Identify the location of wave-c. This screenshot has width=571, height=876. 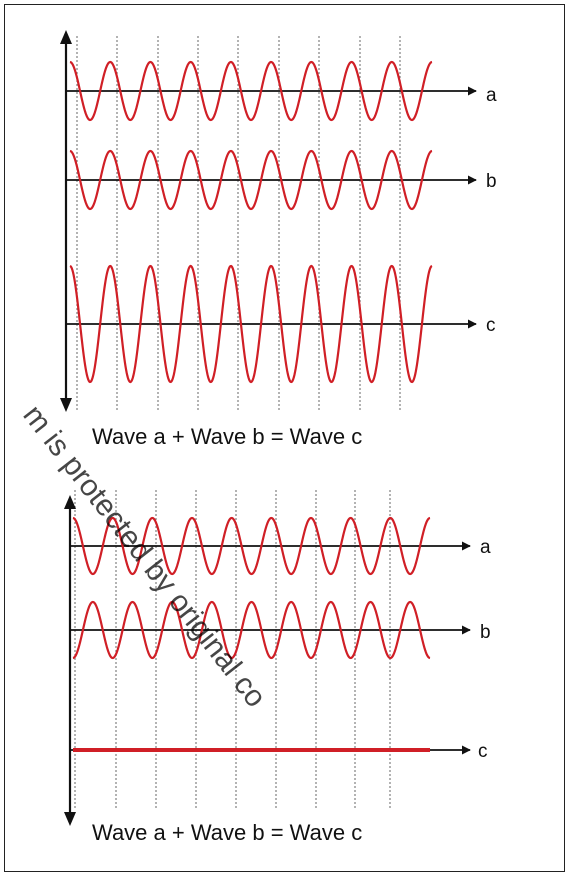
(251, 324).